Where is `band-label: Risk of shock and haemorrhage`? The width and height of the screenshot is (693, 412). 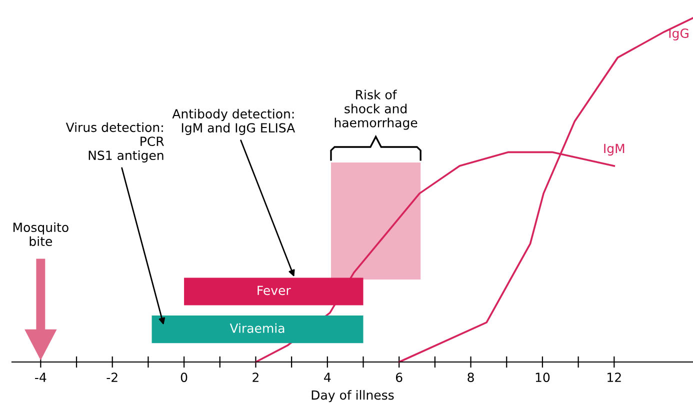 band-label: Risk of shock and haemorrhage is located at coordinates (376, 110).